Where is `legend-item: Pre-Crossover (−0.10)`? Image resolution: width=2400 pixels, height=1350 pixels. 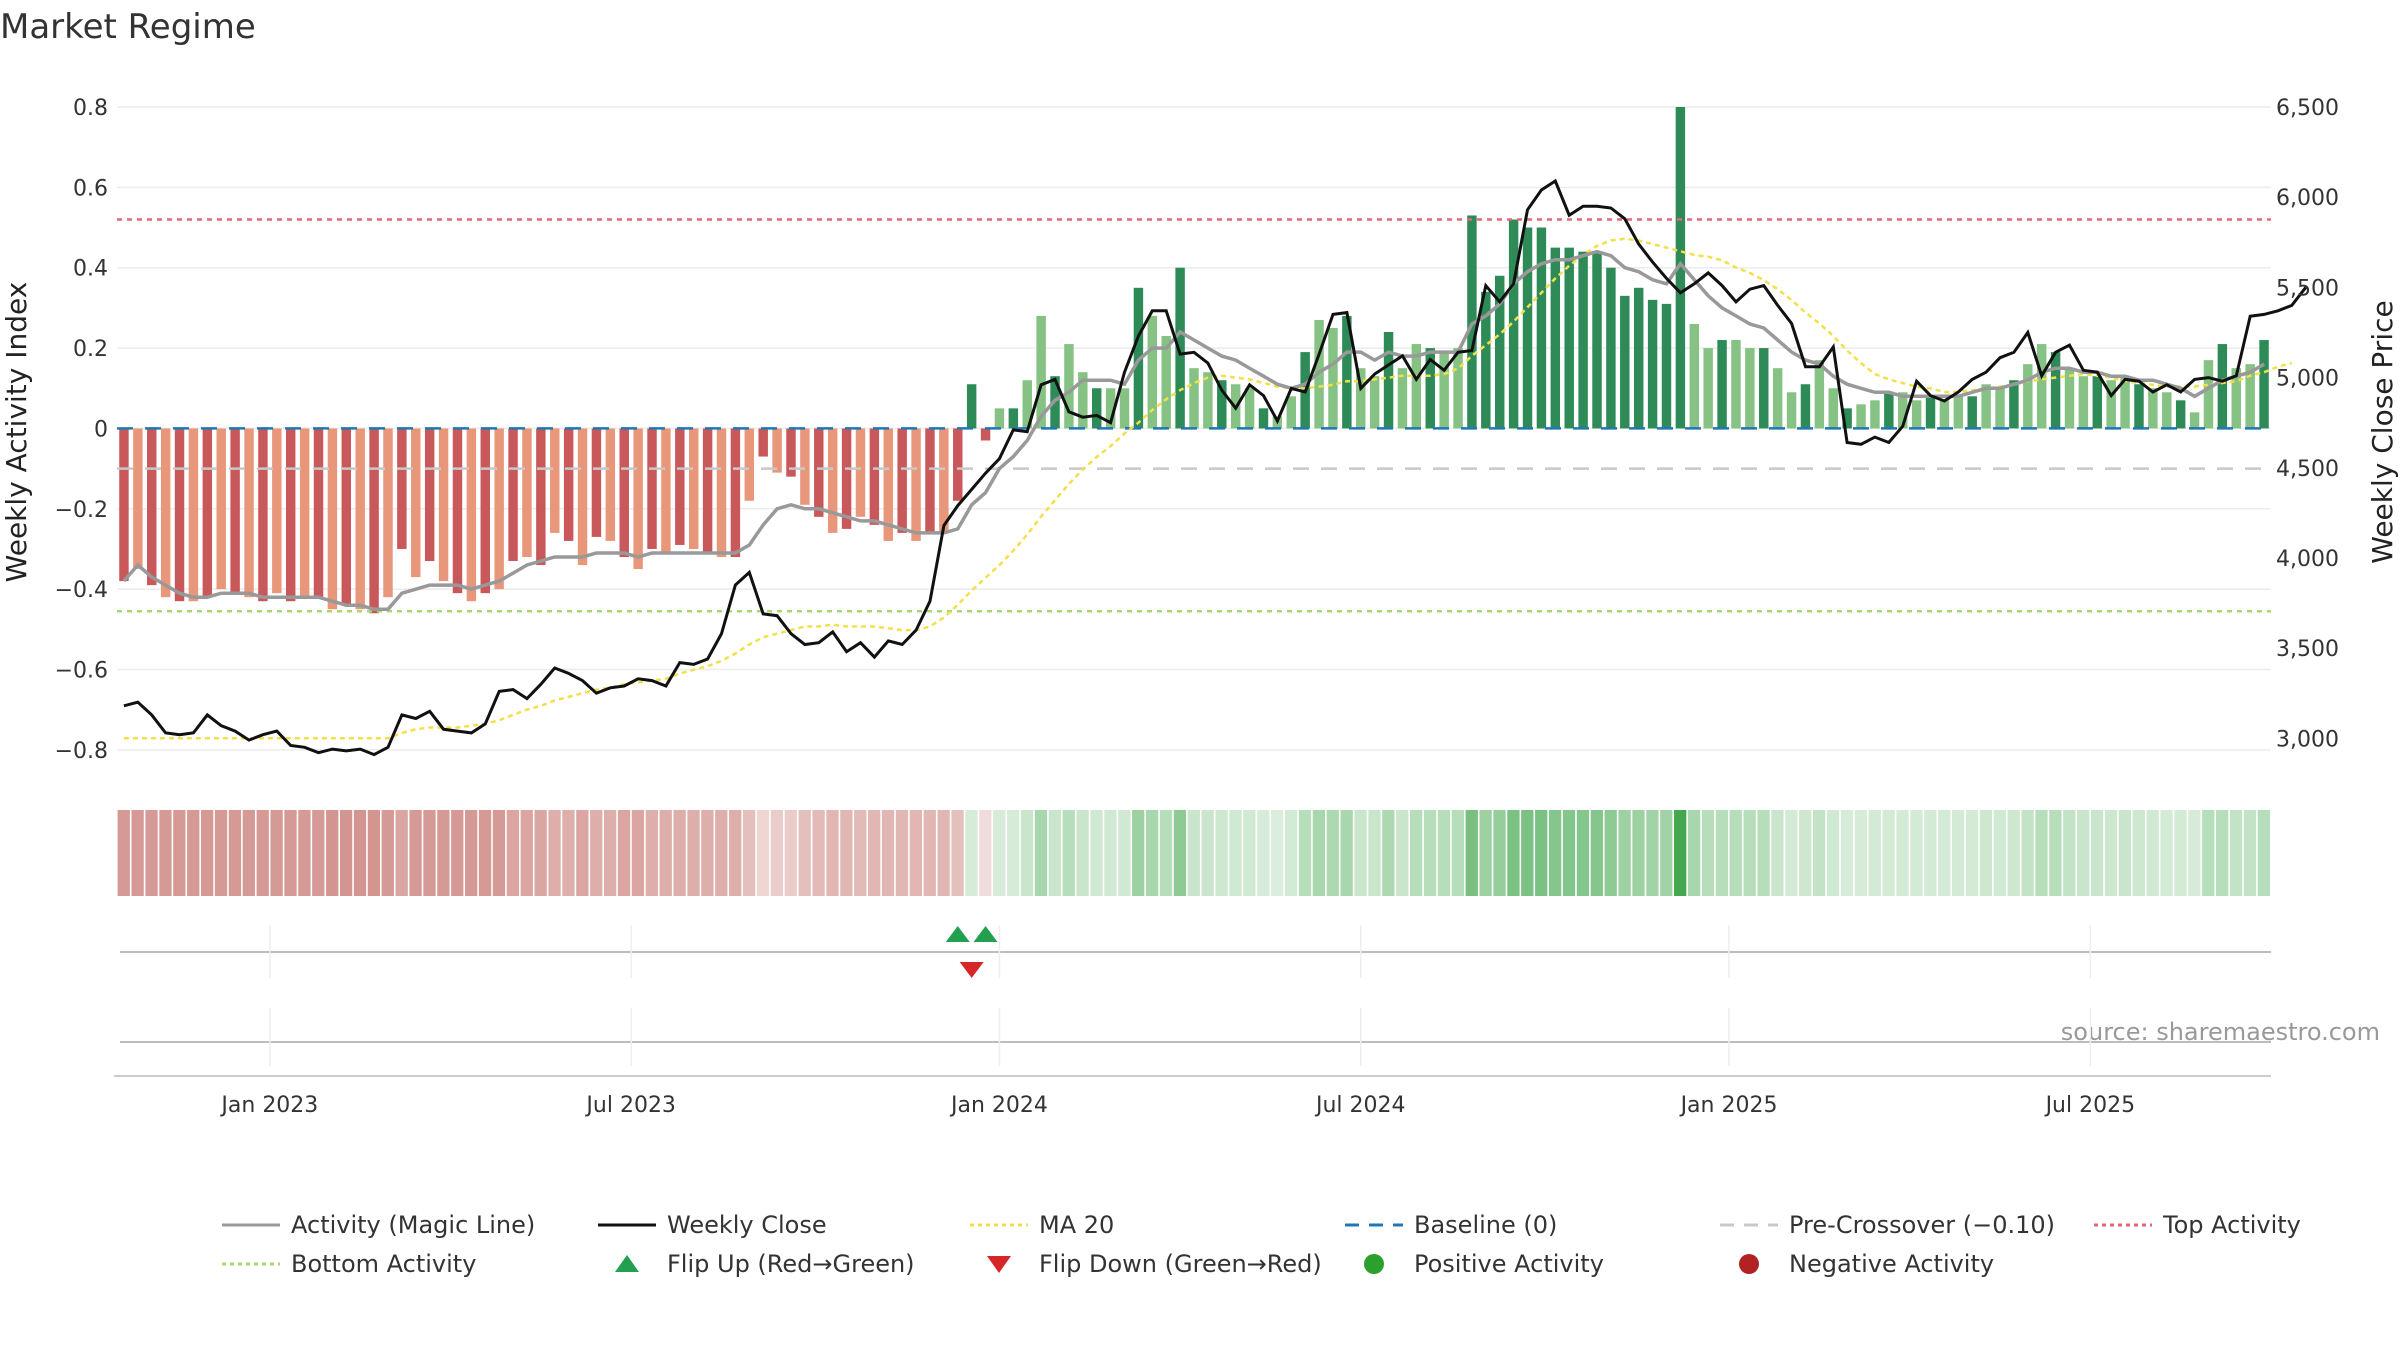 legend-item: Pre-Crossover (−0.10) is located at coordinates (1887, 1225).